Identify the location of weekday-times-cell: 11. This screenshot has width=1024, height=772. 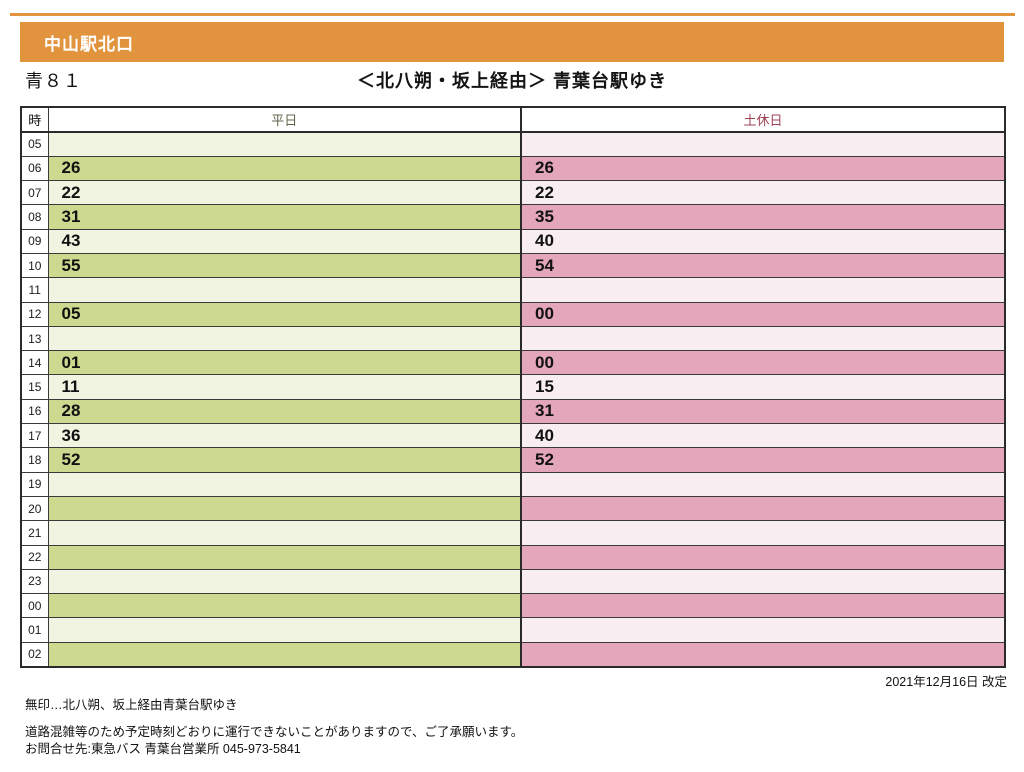
(284, 387).